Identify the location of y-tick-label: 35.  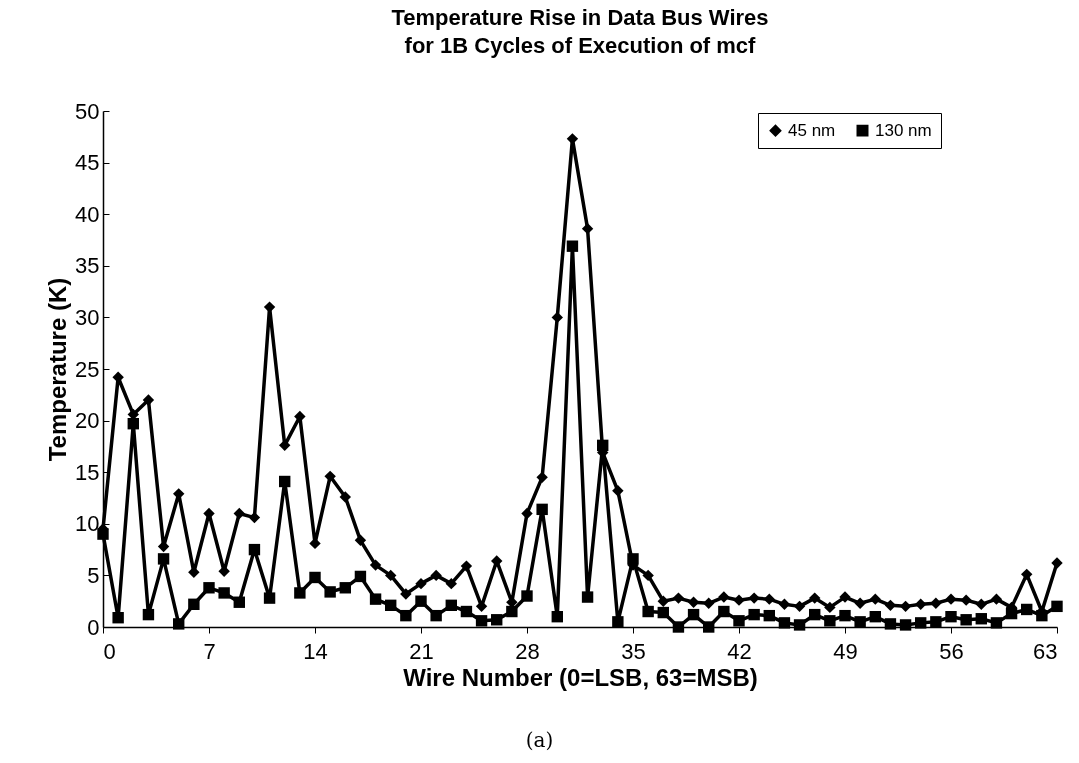
(87, 266).